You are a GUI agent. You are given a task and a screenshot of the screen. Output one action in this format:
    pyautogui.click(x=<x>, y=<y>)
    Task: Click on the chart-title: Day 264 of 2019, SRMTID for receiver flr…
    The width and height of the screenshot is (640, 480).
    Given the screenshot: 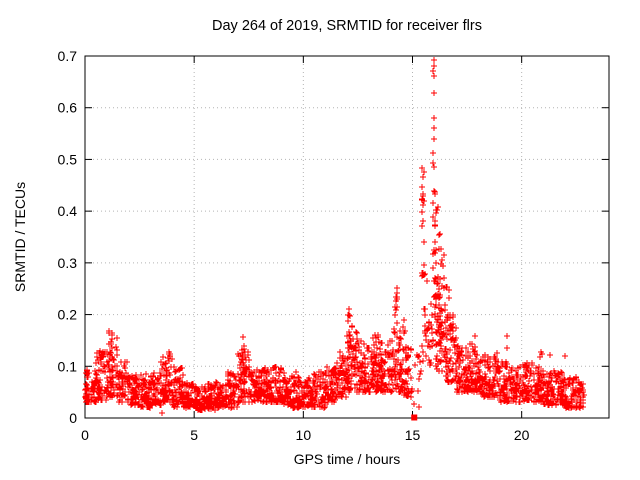 What is the action you would take?
    pyautogui.click(x=347, y=26)
    